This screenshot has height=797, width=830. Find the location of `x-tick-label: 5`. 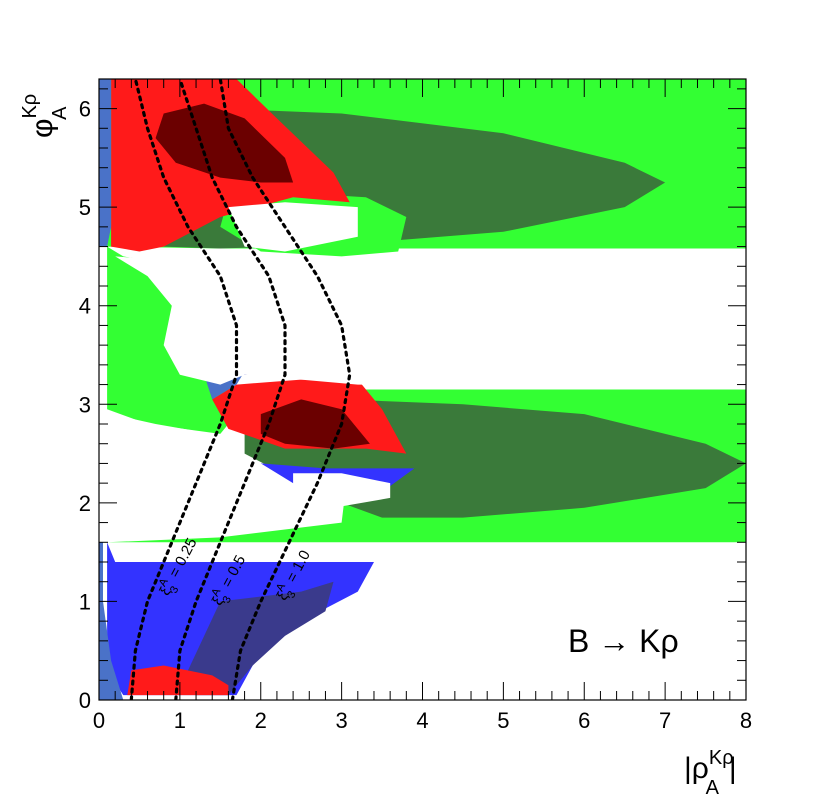

x-tick-label: 5 is located at coordinates (503, 720).